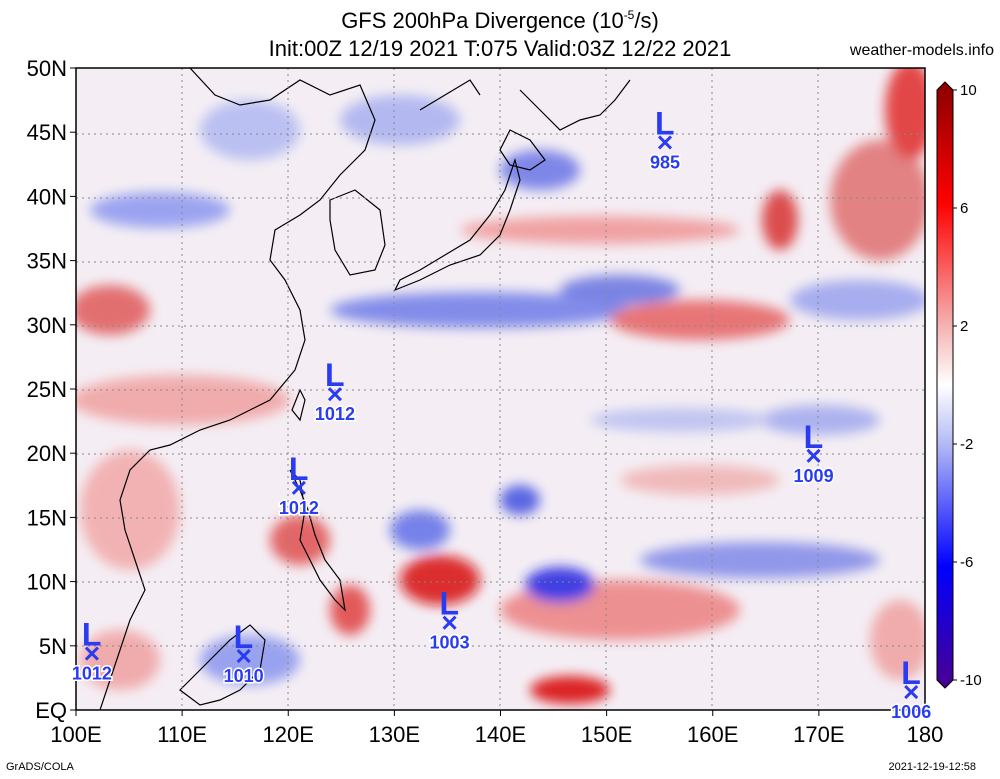 This screenshot has width=1000, height=779. What do you see at coordinates (450, 643) in the screenshot?
I see `low-pressure-value: 1003` at bounding box center [450, 643].